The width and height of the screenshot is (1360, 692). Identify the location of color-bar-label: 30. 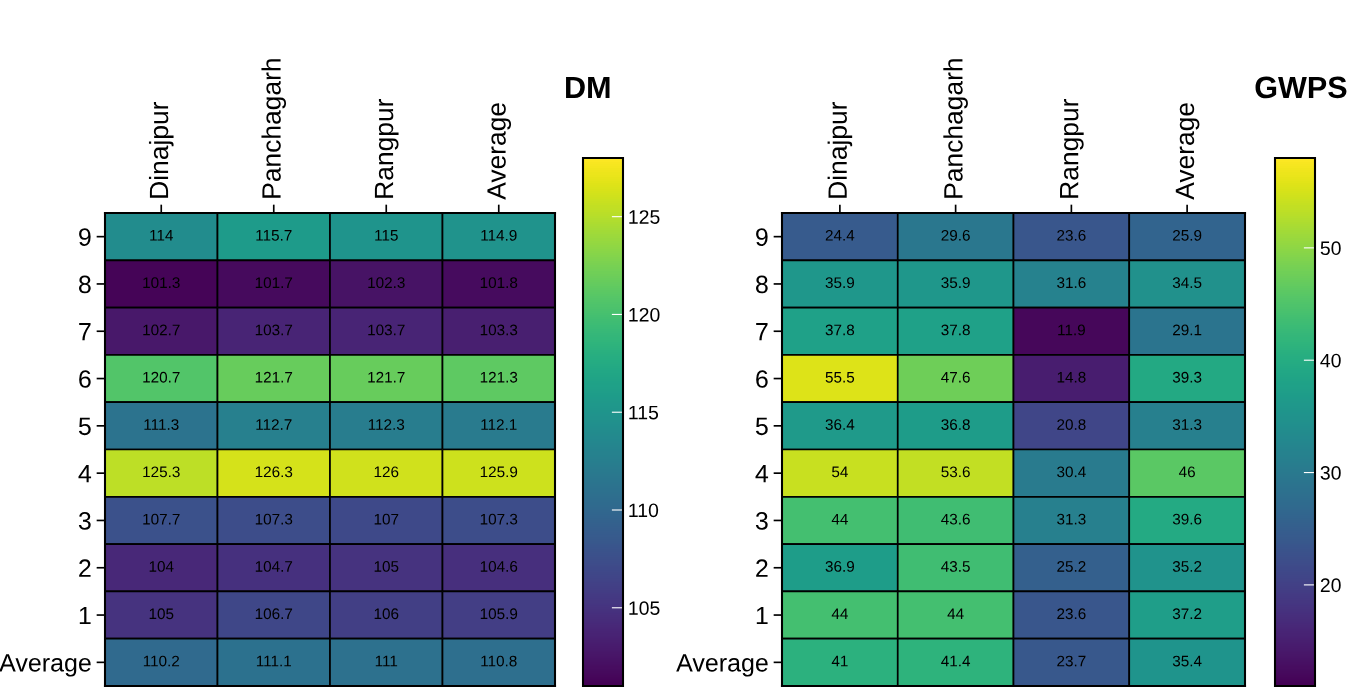
(1330, 473).